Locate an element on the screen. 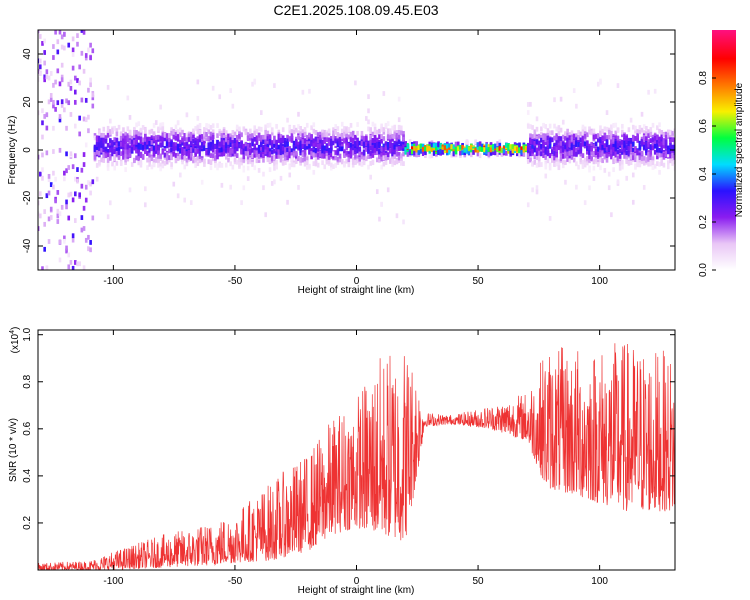 The width and height of the screenshot is (750, 600). y-tick-label: 0.6 is located at coordinates (27, 428).